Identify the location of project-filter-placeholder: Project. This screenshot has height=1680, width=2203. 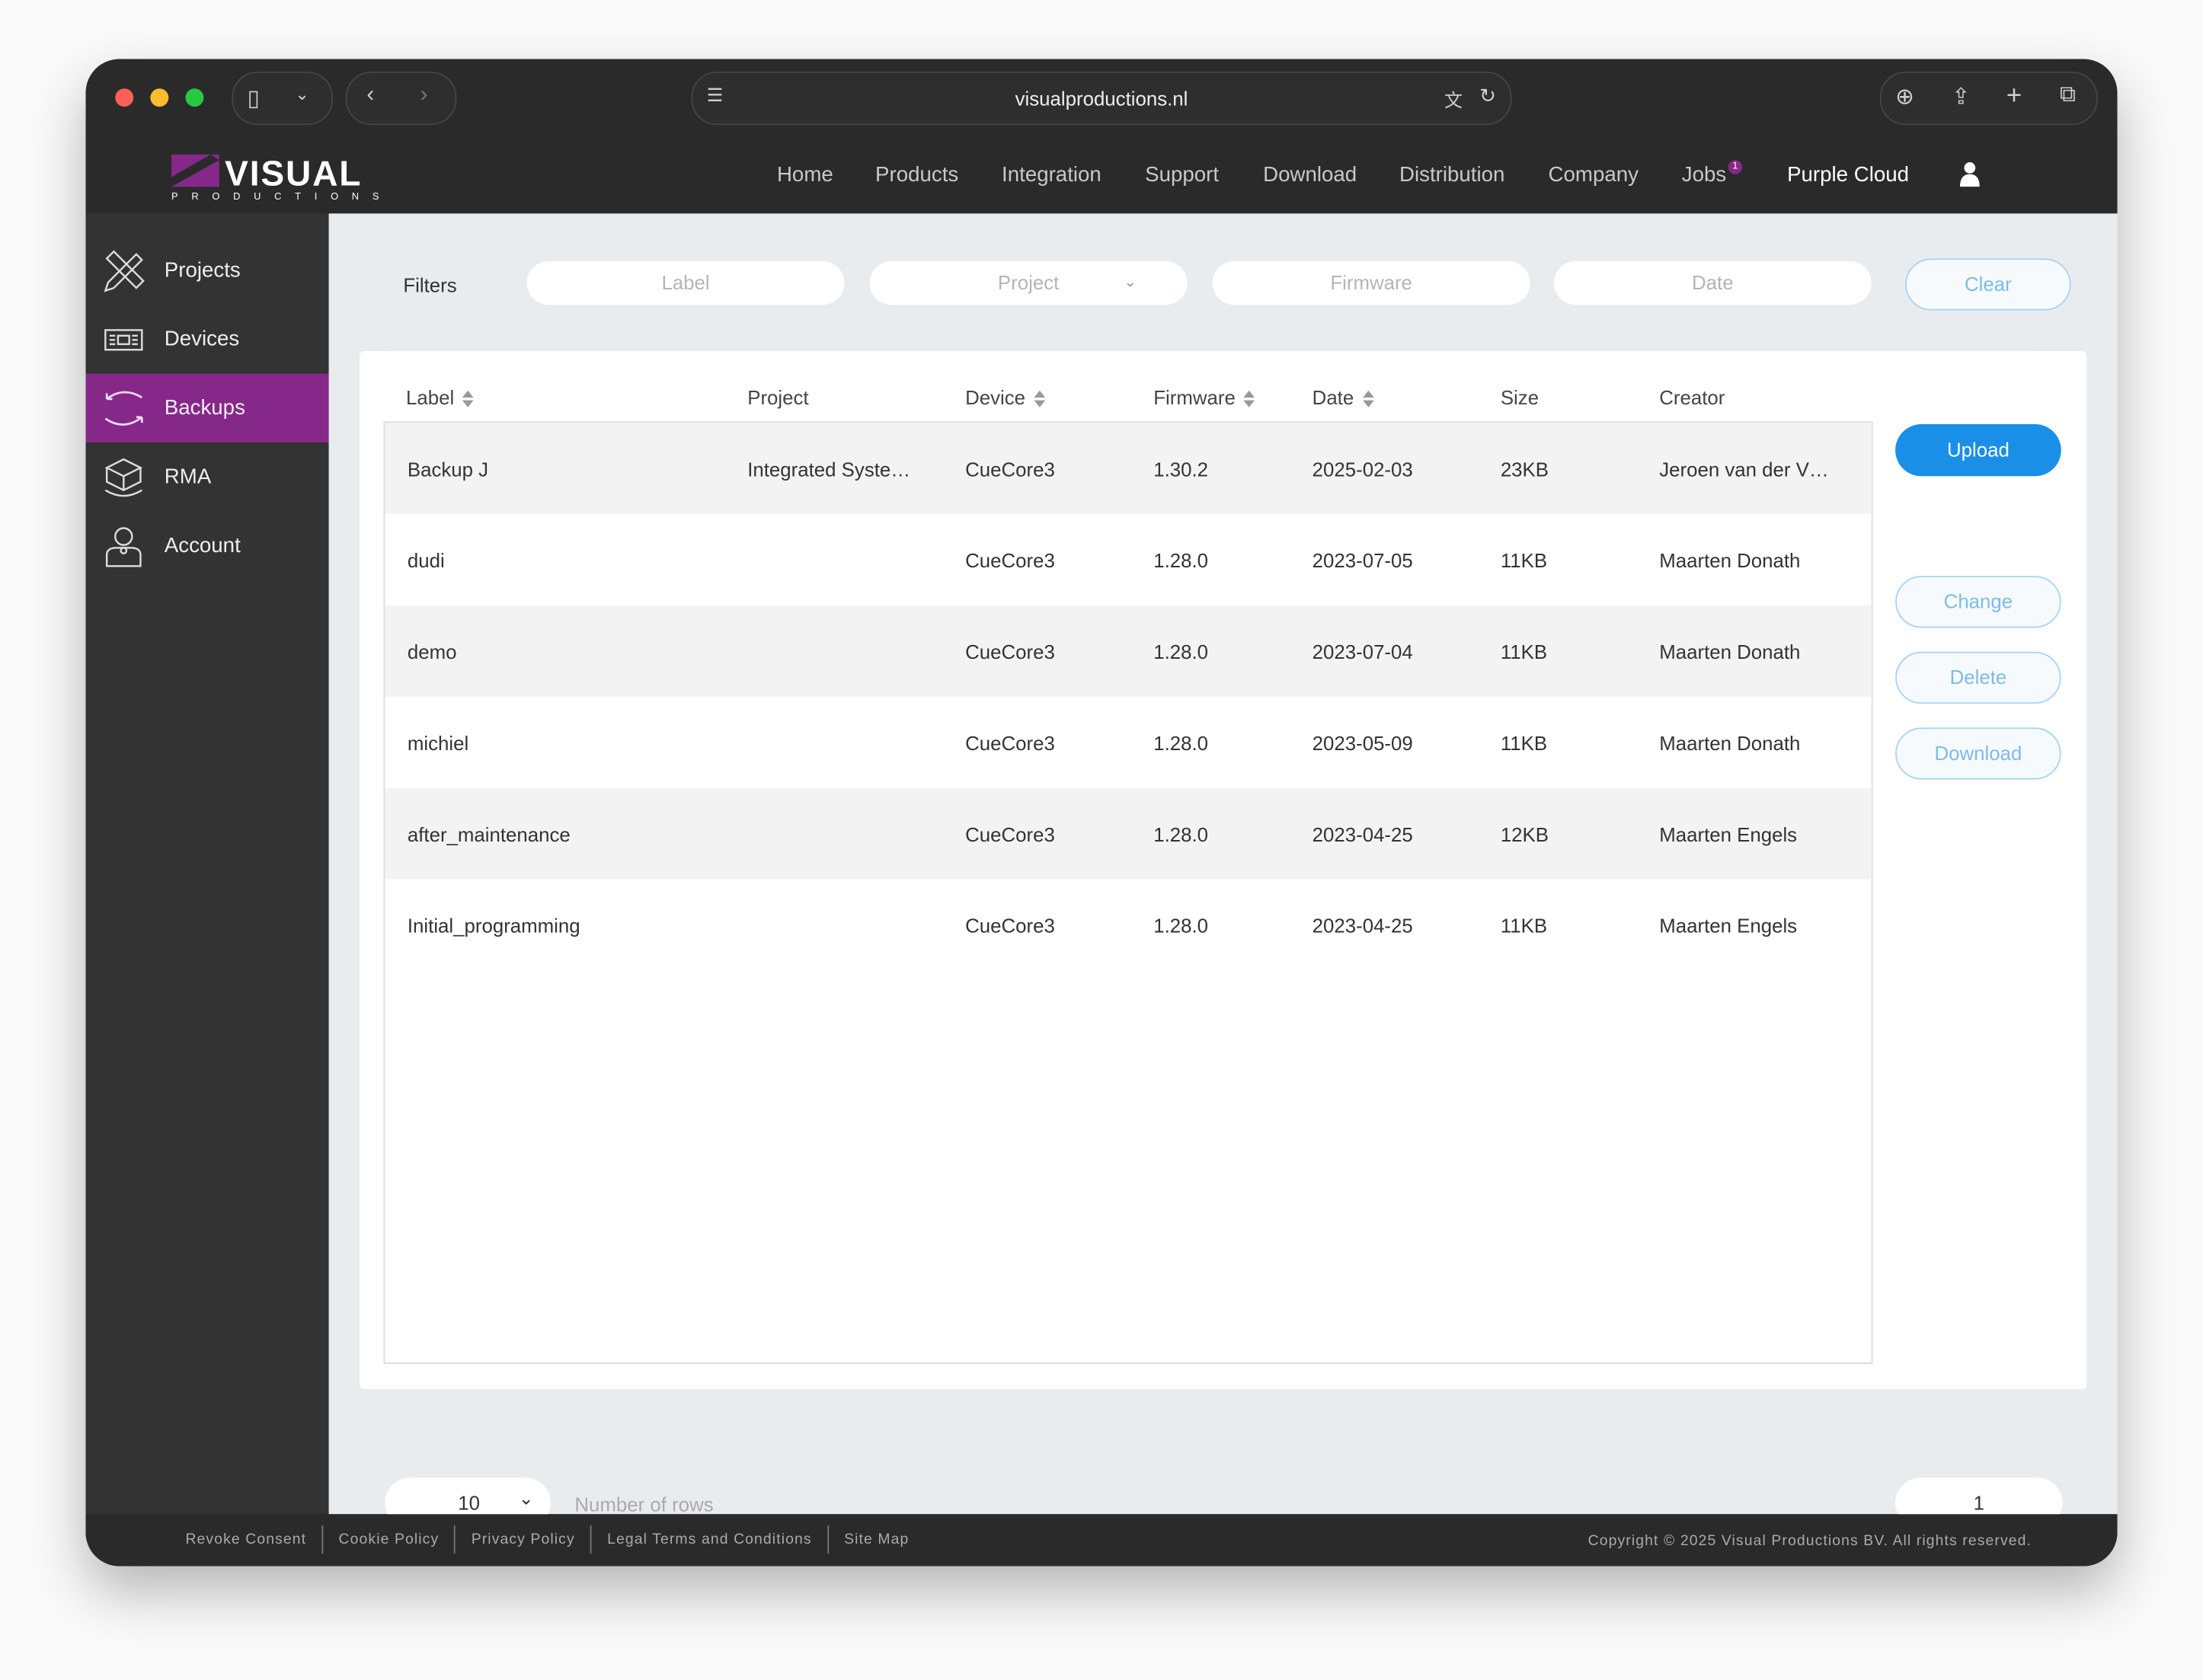
(1028, 282).